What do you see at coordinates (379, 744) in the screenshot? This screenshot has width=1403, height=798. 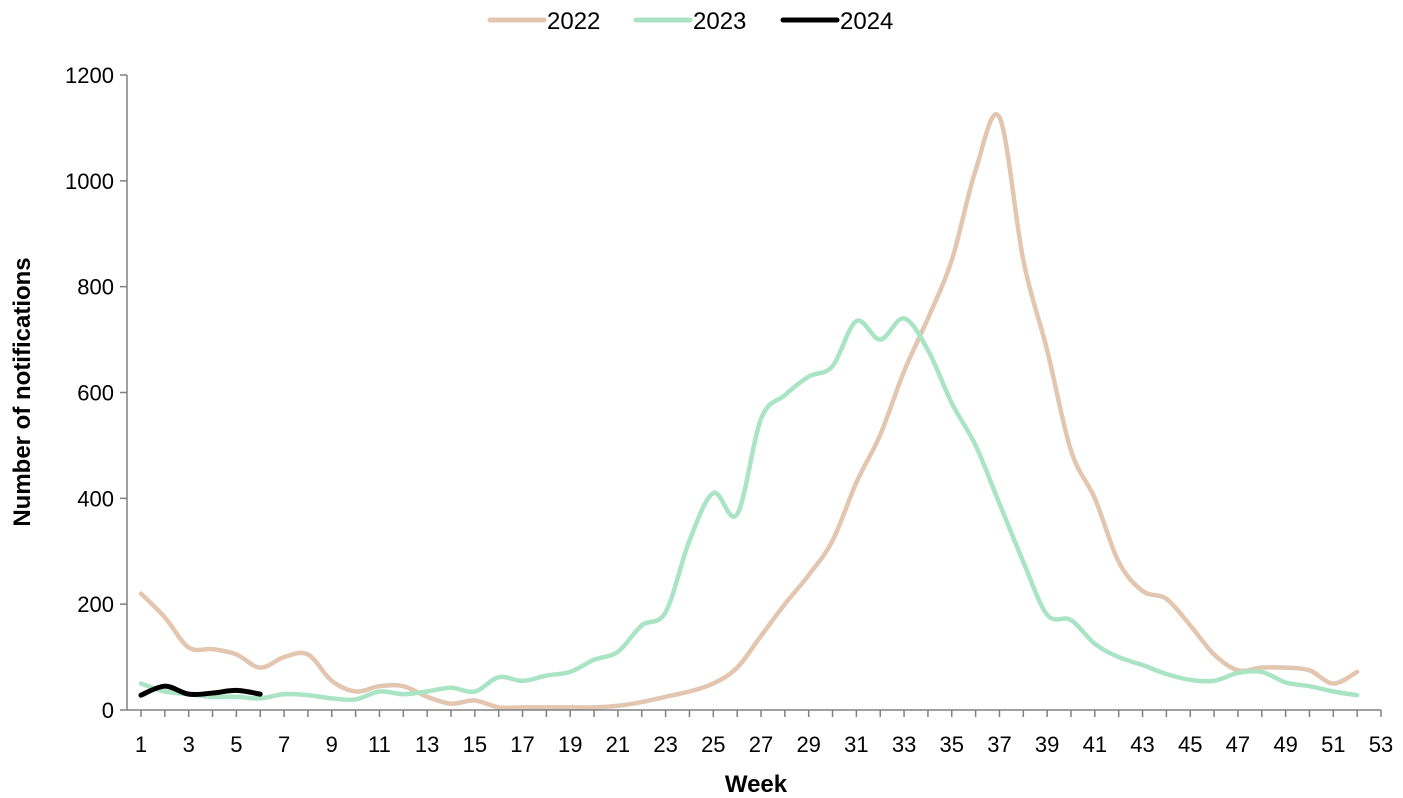 I see `x-tick-label: 11` at bounding box center [379, 744].